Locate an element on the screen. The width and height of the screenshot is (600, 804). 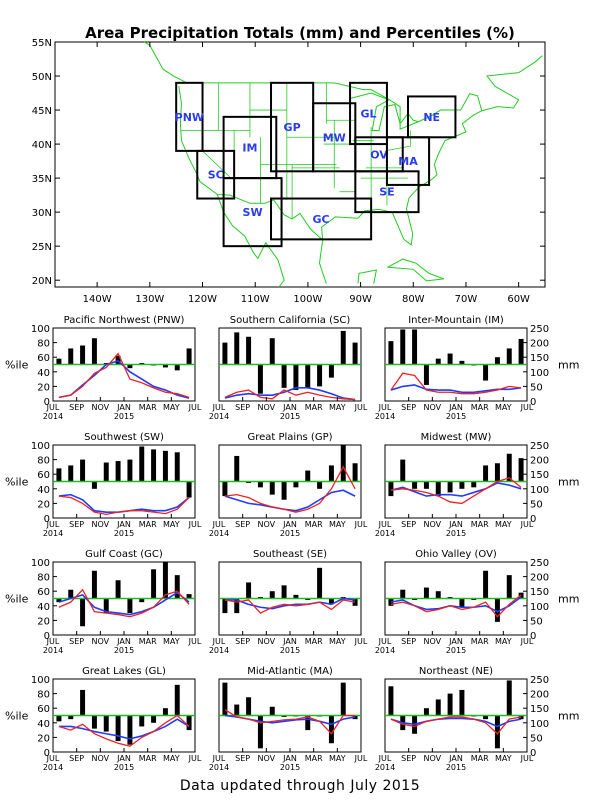
panel-title: Great Plains (GP) is located at coordinates (289, 437).